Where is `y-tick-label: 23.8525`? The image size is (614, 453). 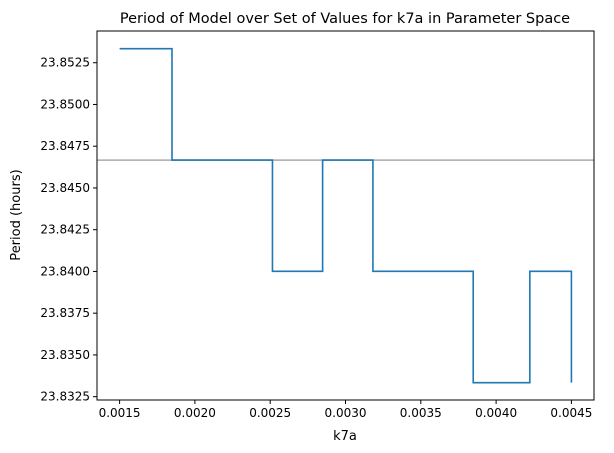 y-tick-label: 23.8525 is located at coordinates (65, 63).